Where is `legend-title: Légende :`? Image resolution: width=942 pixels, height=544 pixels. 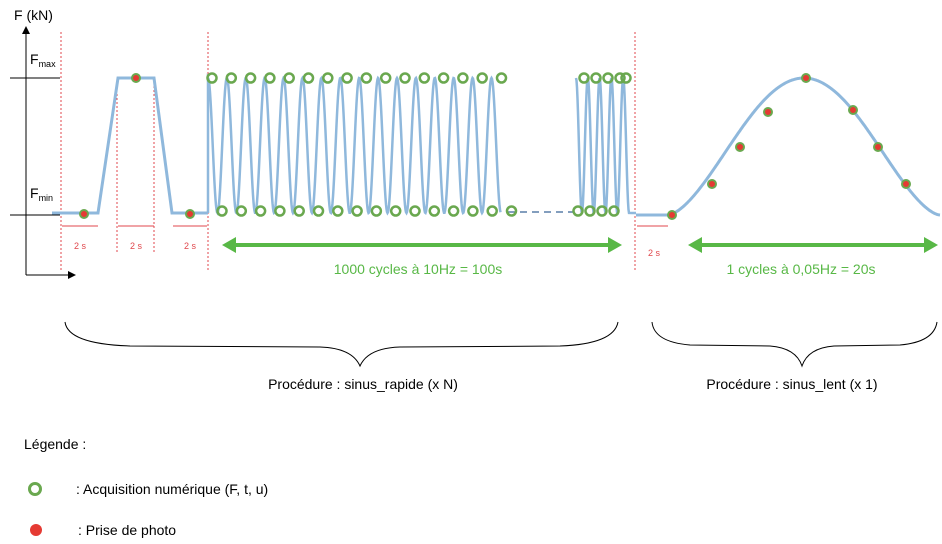 legend-title: Légende : is located at coordinates (55, 444).